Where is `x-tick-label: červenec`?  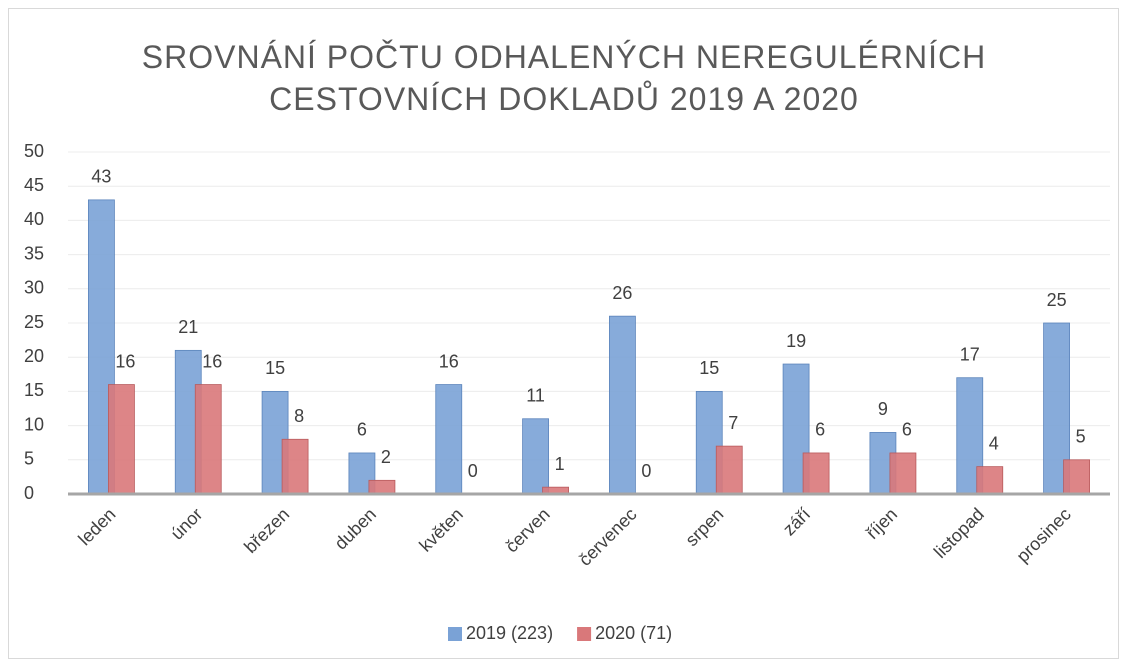
x-tick-label: červenec is located at coordinates (608, 537).